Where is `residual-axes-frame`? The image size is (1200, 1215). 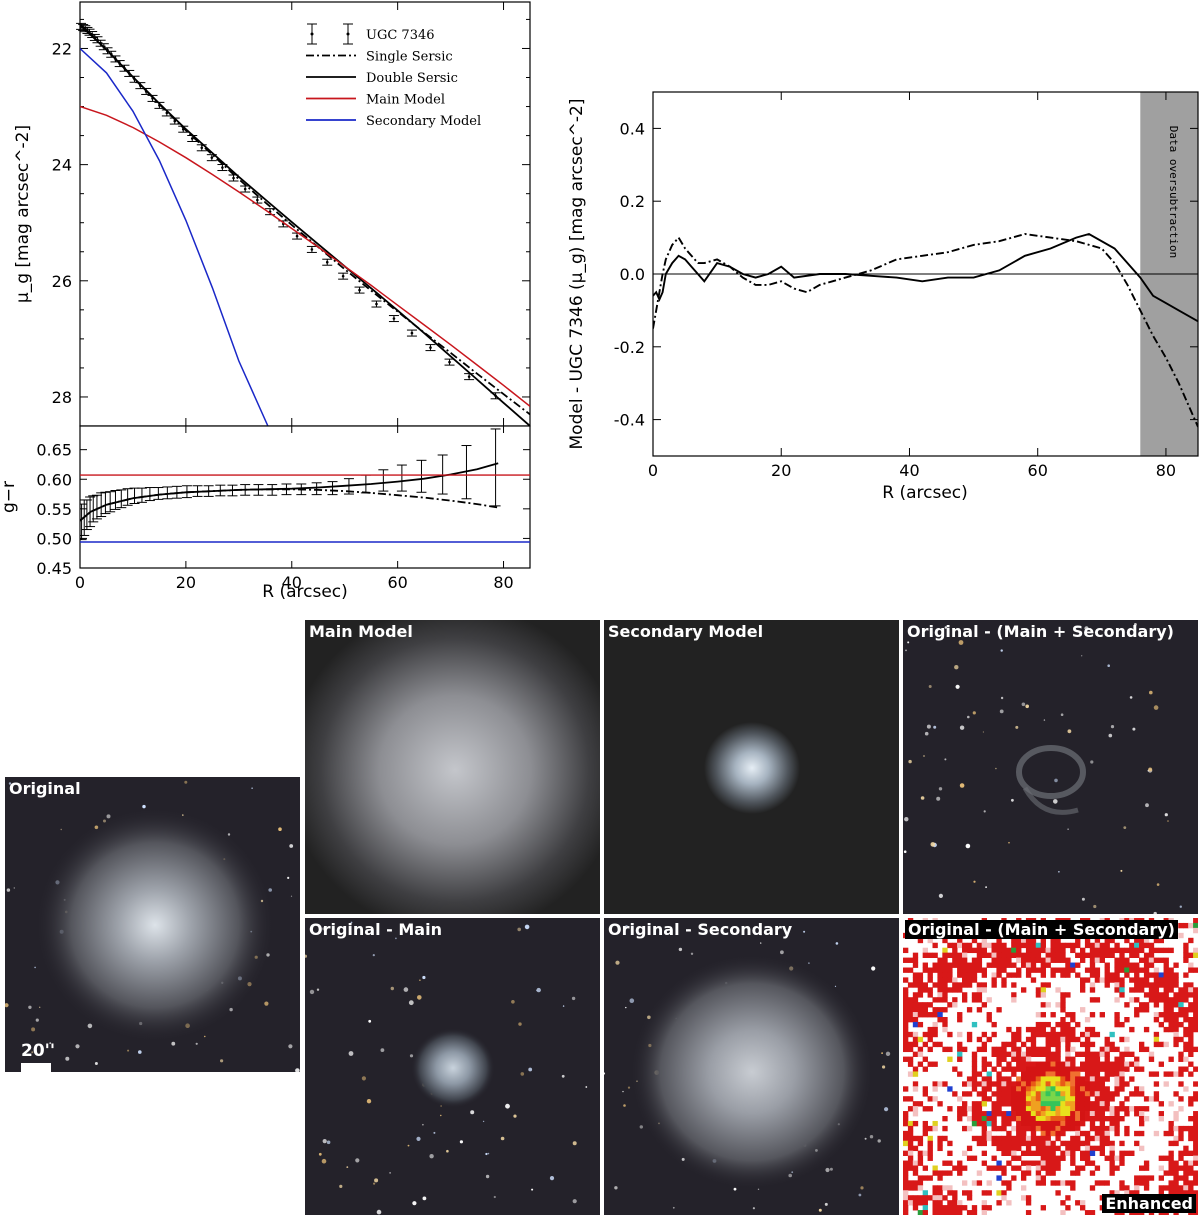
residual-axes-frame is located at coordinates (925, 274).